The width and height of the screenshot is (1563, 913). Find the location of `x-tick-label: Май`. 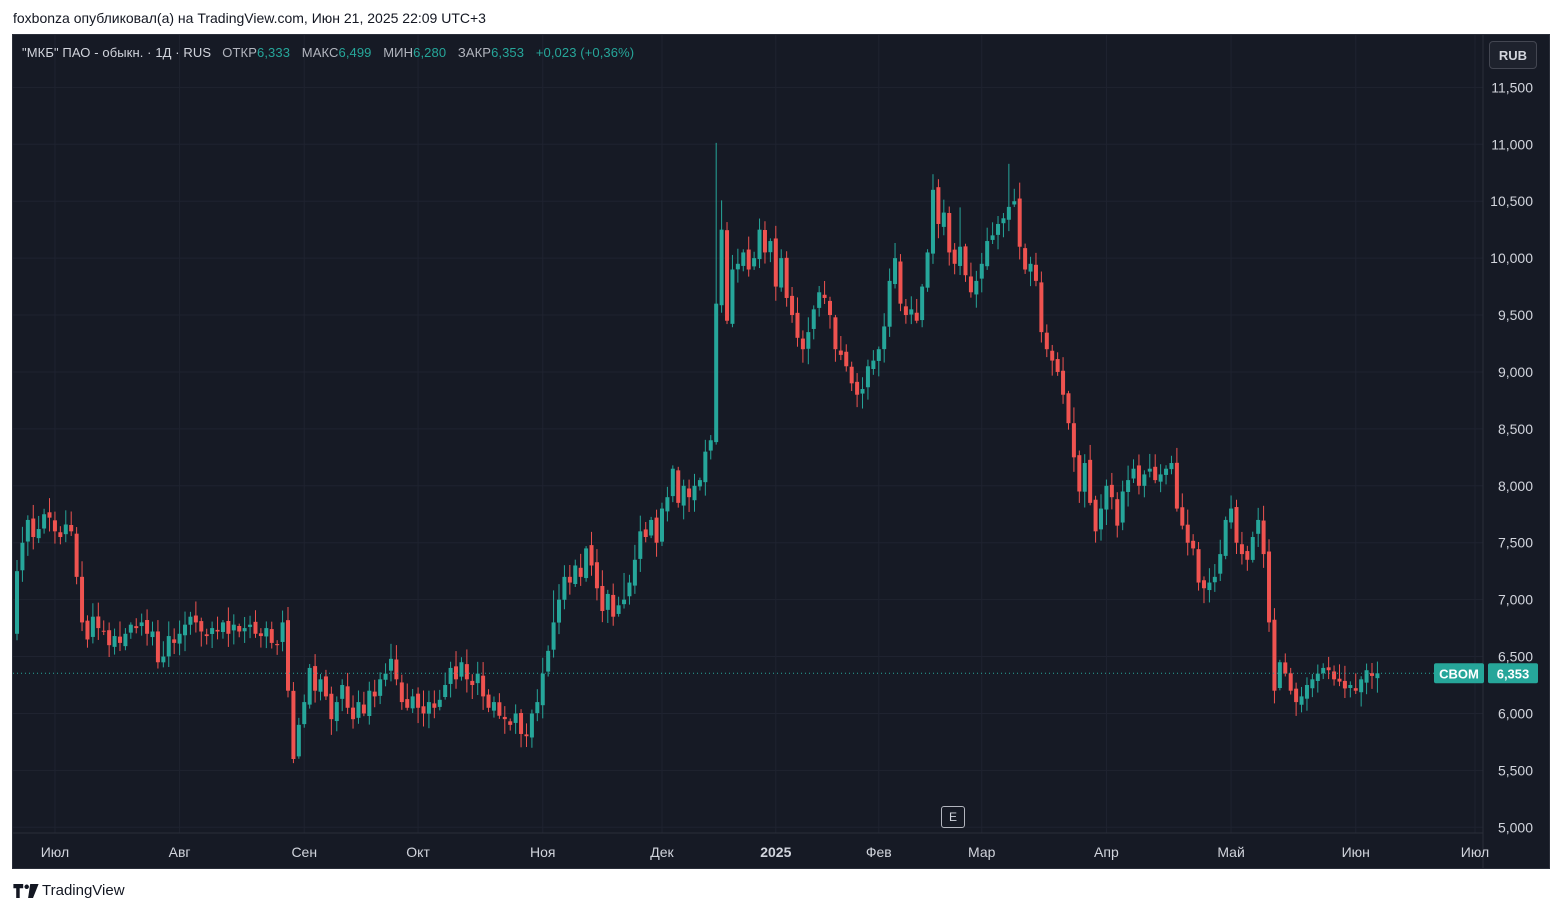

x-tick-label: Май is located at coordinates (1230, 852).